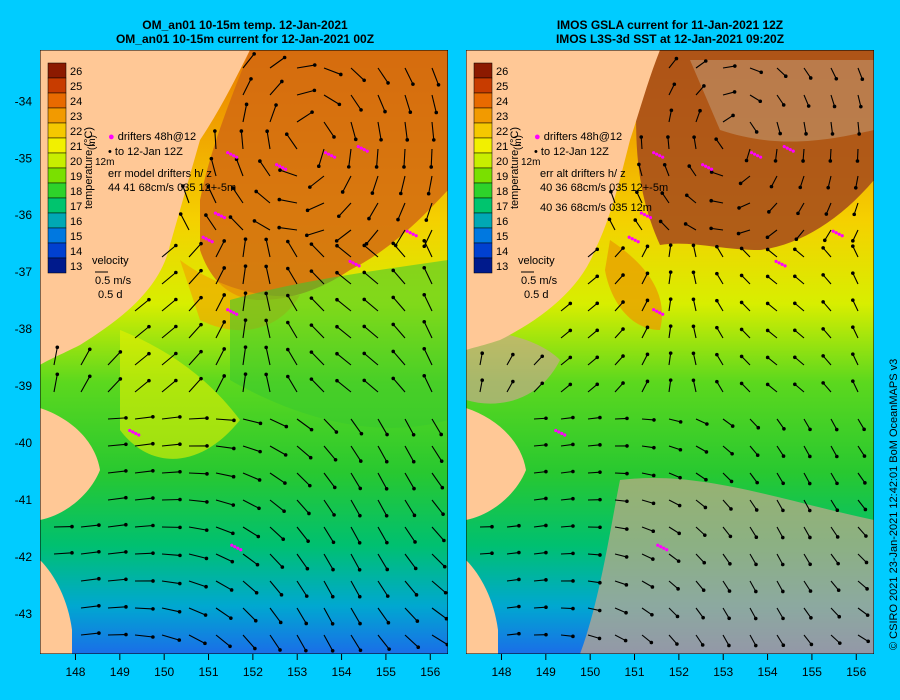 This screenshot has height=700, width=900. What do you see at coordinates (430, 672) in the screenshot?
I see `lon-tick-label: 156` at bounding box center [430, 672].